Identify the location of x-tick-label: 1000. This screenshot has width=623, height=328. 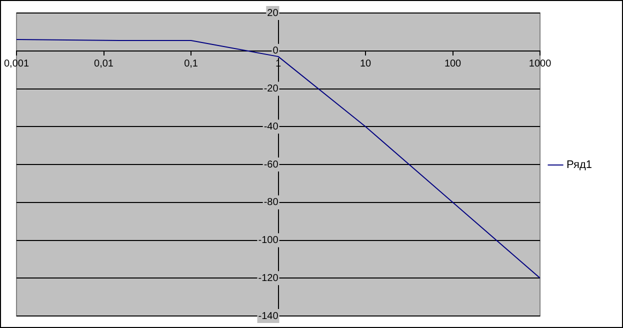
(540, 64).